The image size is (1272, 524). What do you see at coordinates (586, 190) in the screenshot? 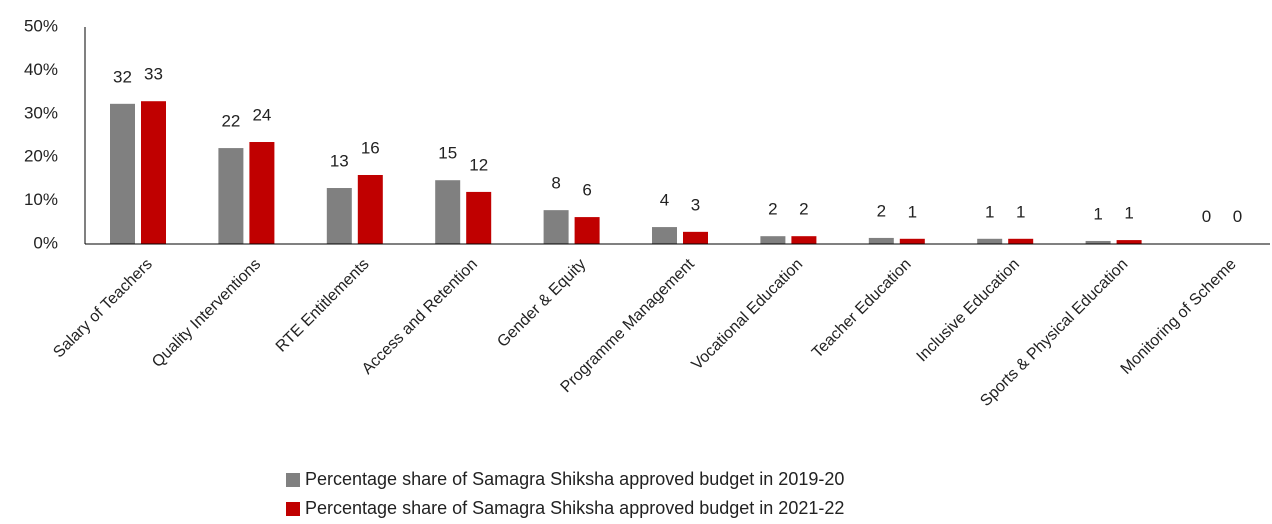
I see `data-label: 6` at bounding box center [586, 190].